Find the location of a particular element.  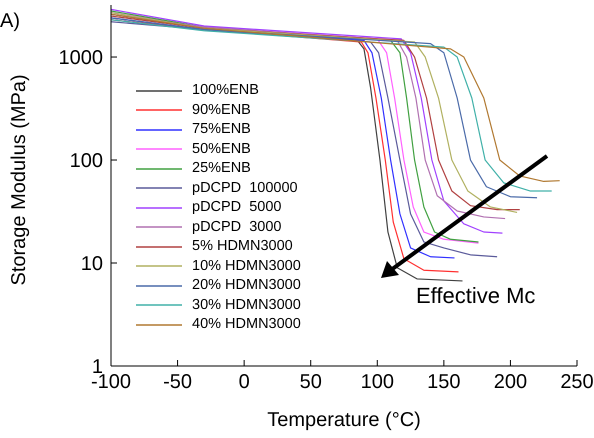

x-tick-label: -50 is located at coordinates (177, 382).